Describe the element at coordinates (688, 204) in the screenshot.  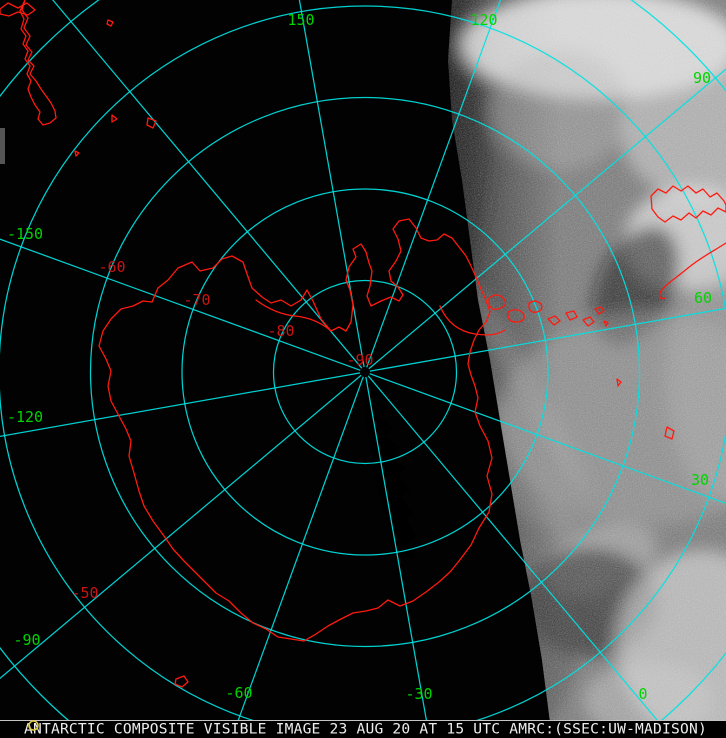
I see `coastline-island-kerguelen-north` at that location.